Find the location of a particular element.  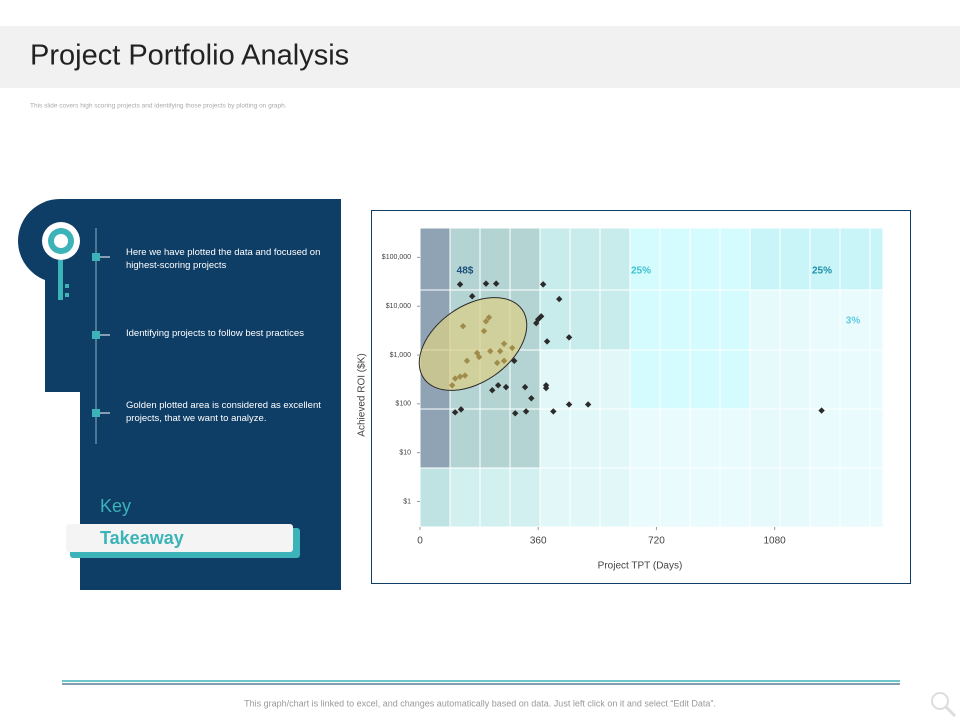

icon-ring is located at coordinates (61, 241).